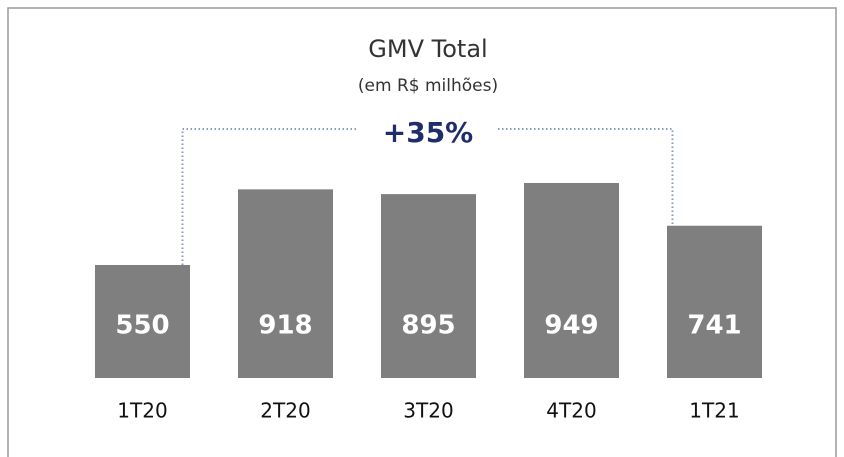 This screenshot has height=457, width=844. What do you see at coordinates (714, 326) in the screenshot?
I see `data-label: 741` at bounding box center [714, 326].